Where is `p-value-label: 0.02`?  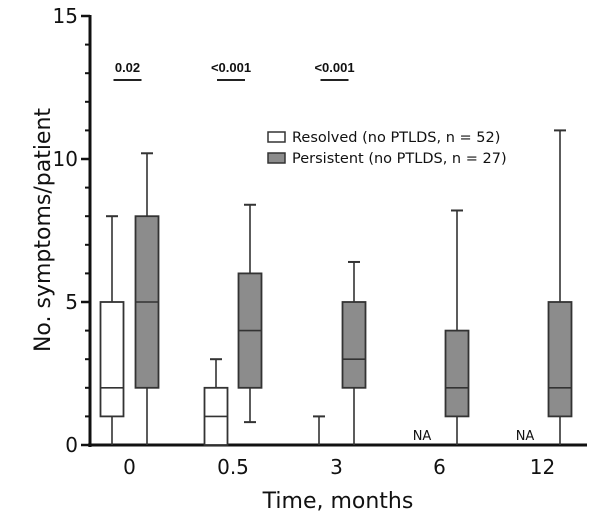 p-value-label: 0.02 is located at coordinates (127, 67).